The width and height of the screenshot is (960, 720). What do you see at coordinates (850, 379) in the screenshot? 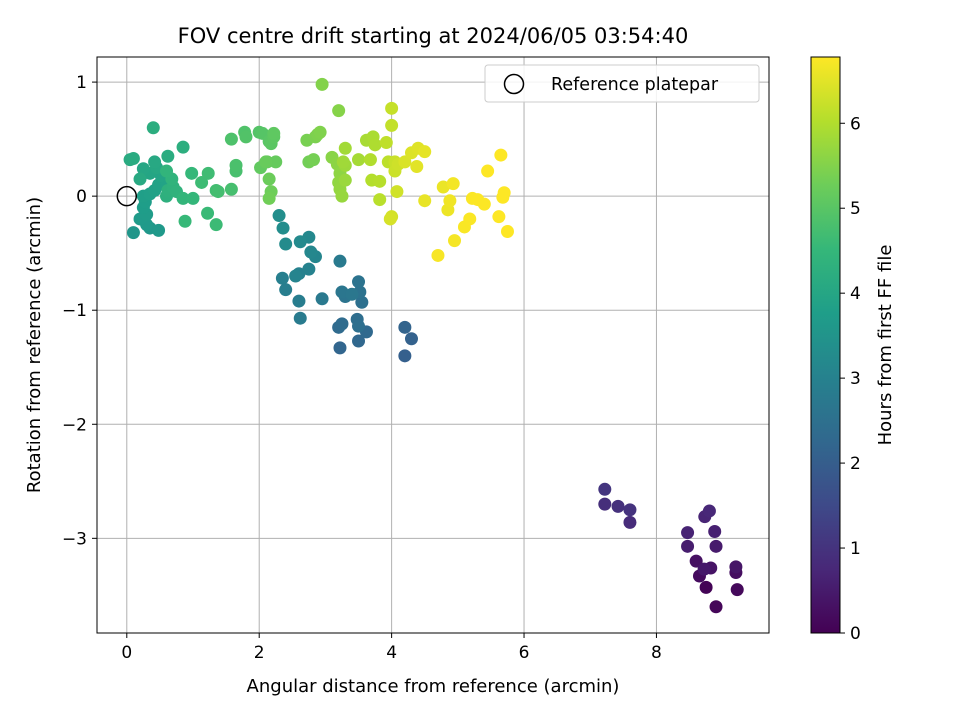
I see `colorbar-ticks: 0 1 2 3 4 5 6` at bounding box center [850, 379].